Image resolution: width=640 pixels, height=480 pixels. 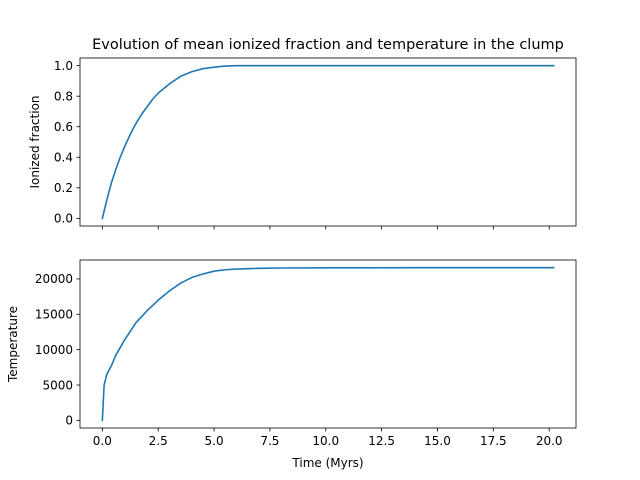 I want to click on temperature-xtick-label: 0.0, so click(x=102, y=441).